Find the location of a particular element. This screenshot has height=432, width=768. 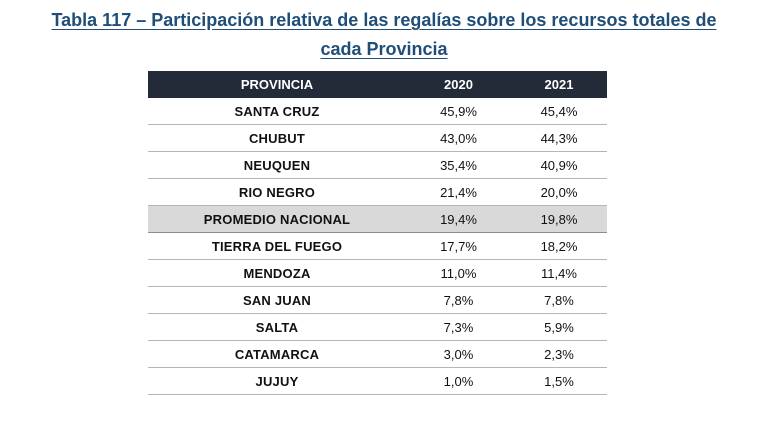

value-2021-cell: 18,2% is located at coordinates (559, 246).